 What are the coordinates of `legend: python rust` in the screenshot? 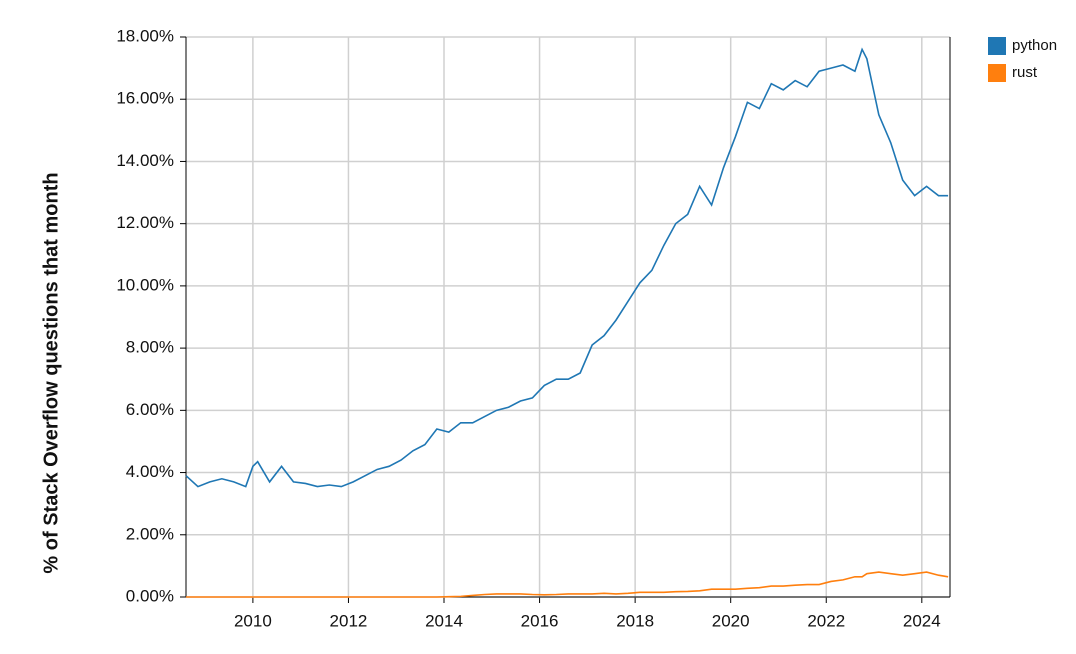 It's located at (1022, 59).